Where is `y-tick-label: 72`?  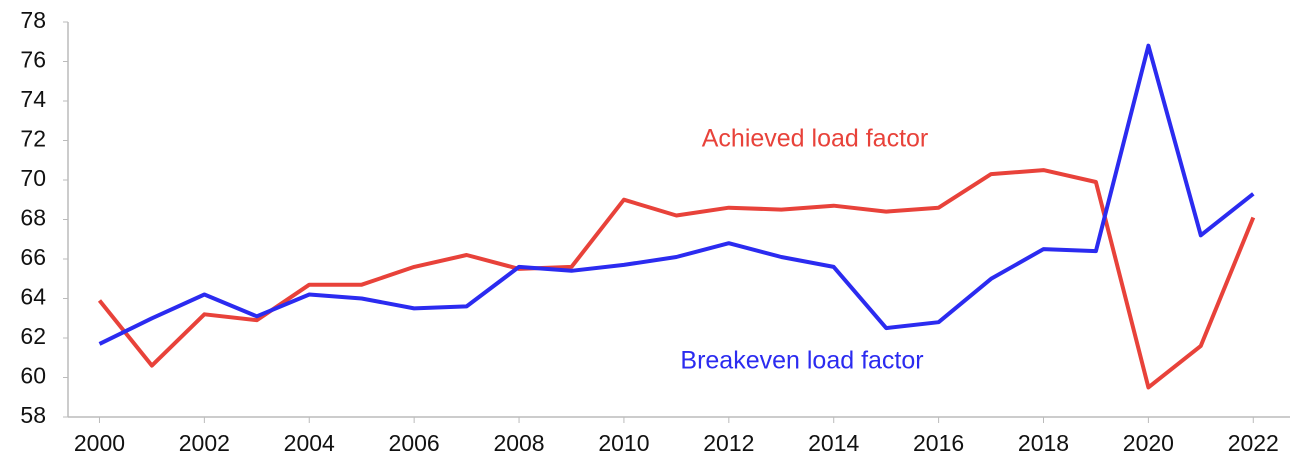 y-tick-label: 72 is located at coordinates (33, 139).